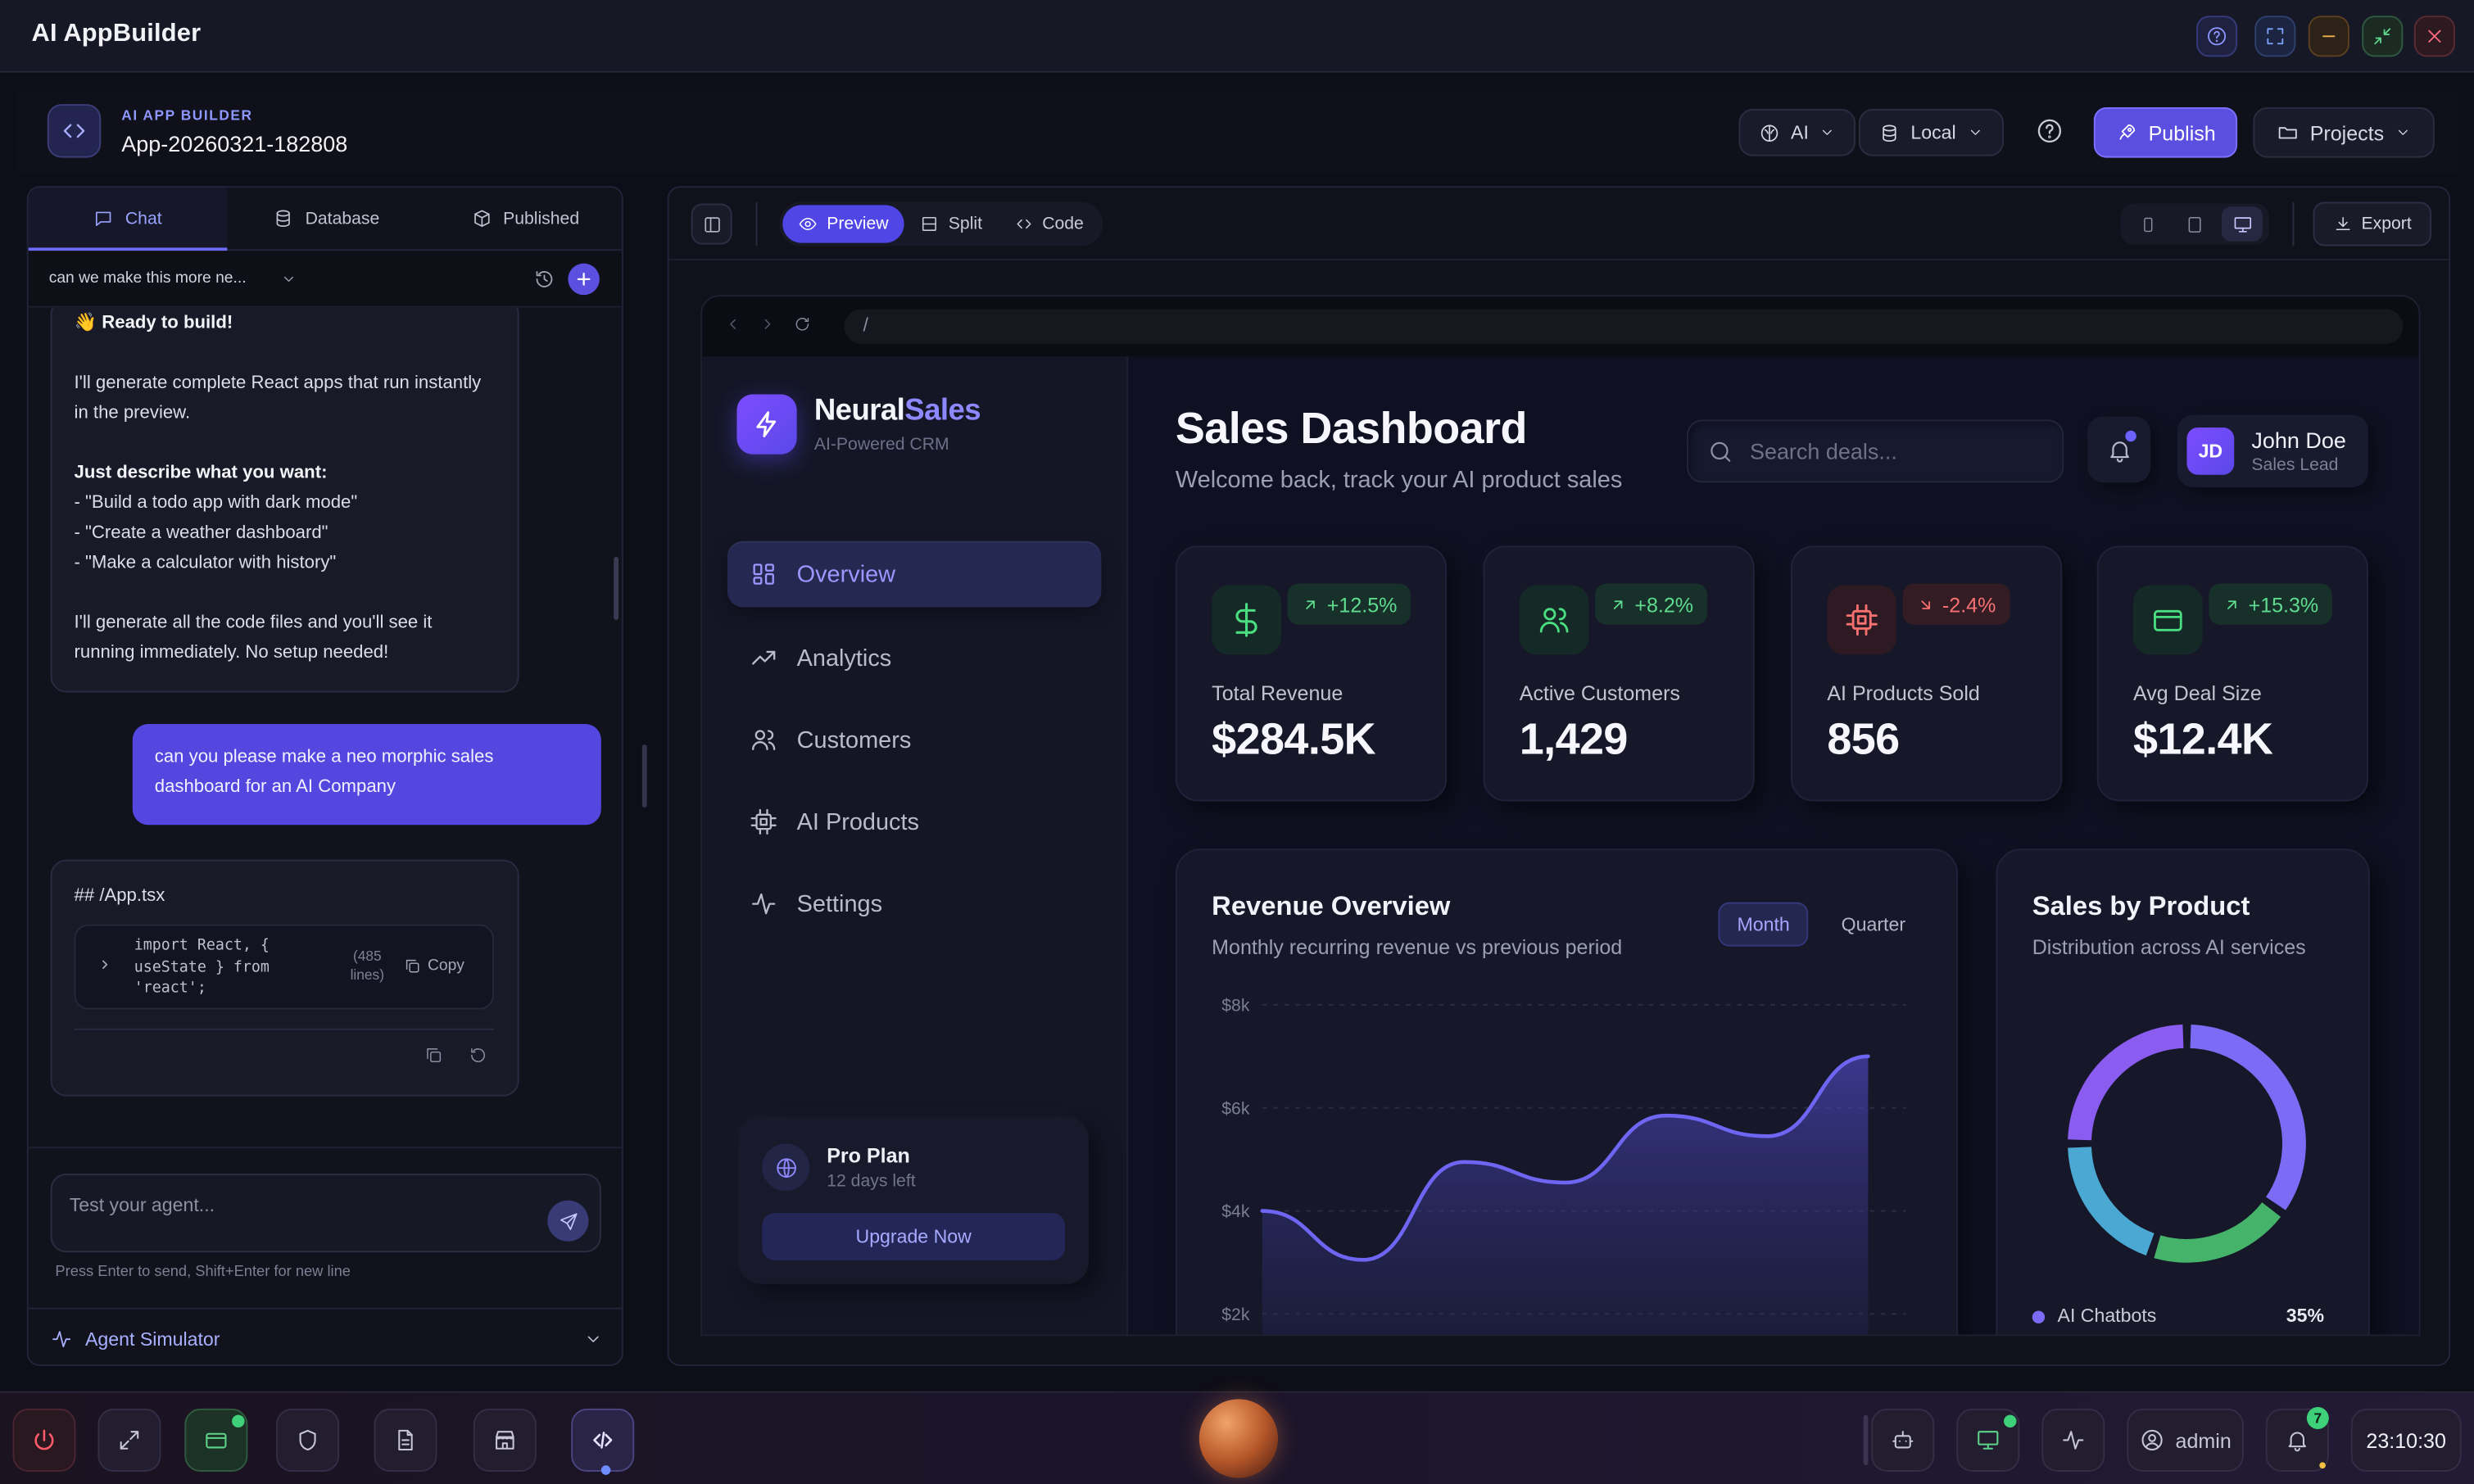 The image size is (2474, 1484). What do you see at coordinates (2185, 1440) in the screenshot?
I see `user-account-button: admin` at bounding box center [2185, 1440].